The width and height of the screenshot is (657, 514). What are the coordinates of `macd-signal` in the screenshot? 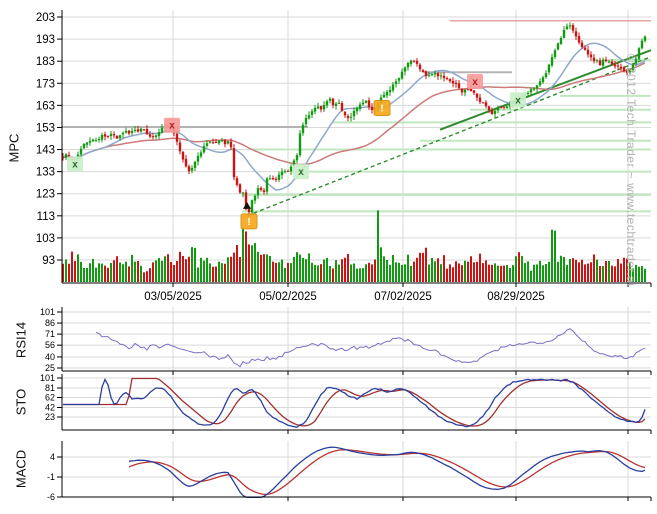 It's located at (387, 472).